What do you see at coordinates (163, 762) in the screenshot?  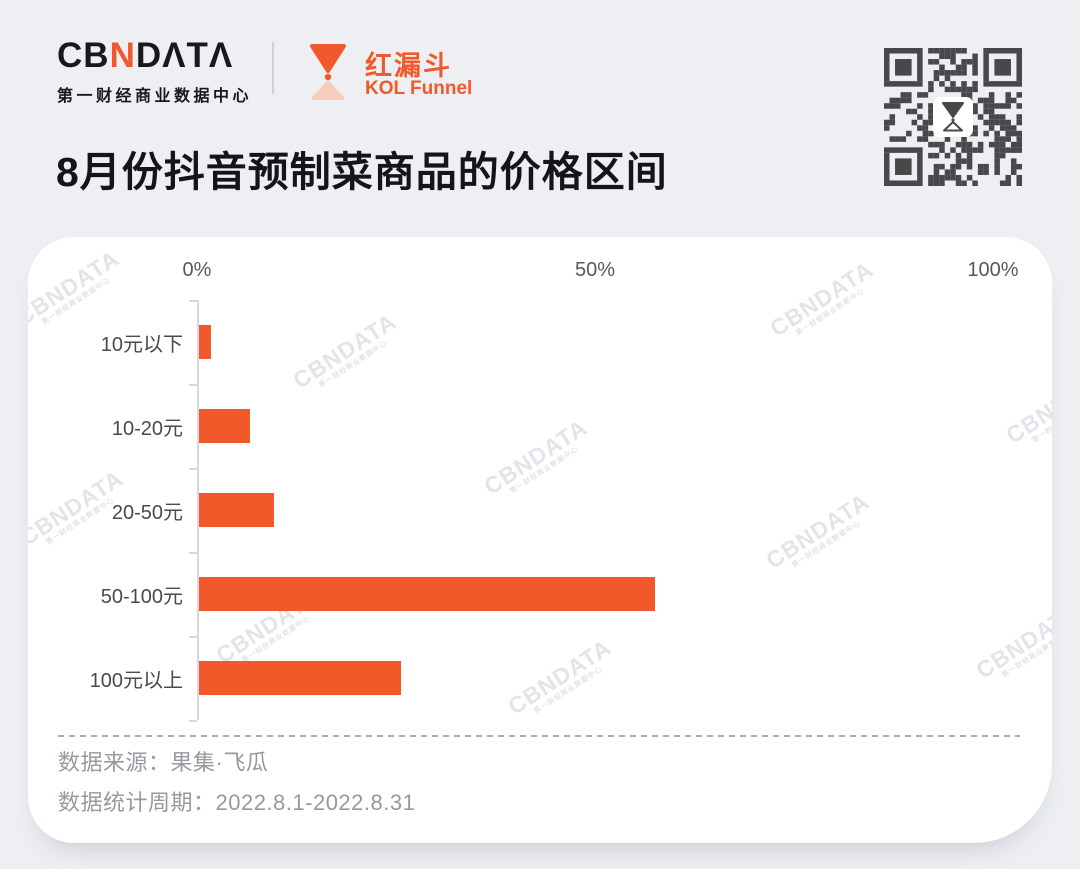 I see `data-source-text: 数据来源：果集·飞瓜` at bounding box center [163, 762].